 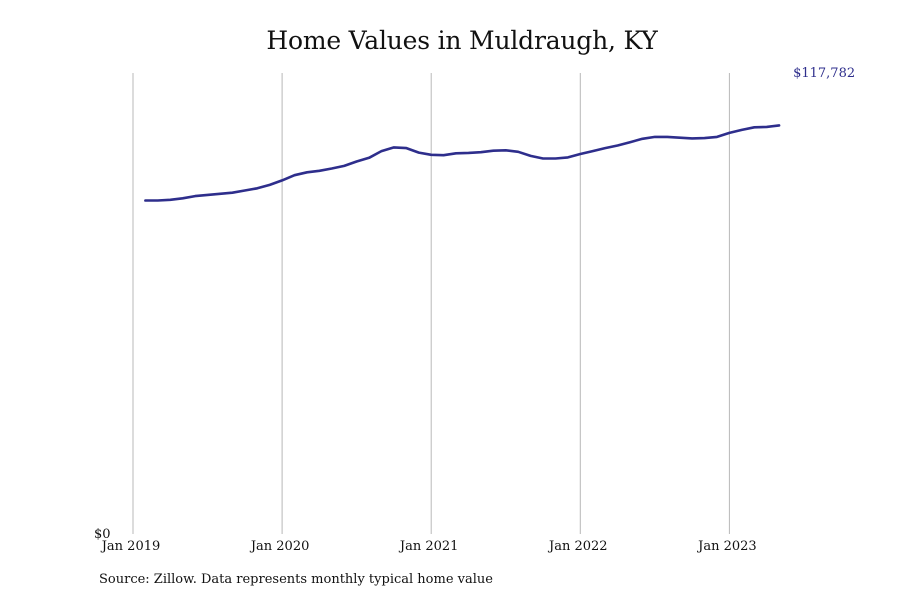 I want to click on home-value-line, so click(x=462, y=163).